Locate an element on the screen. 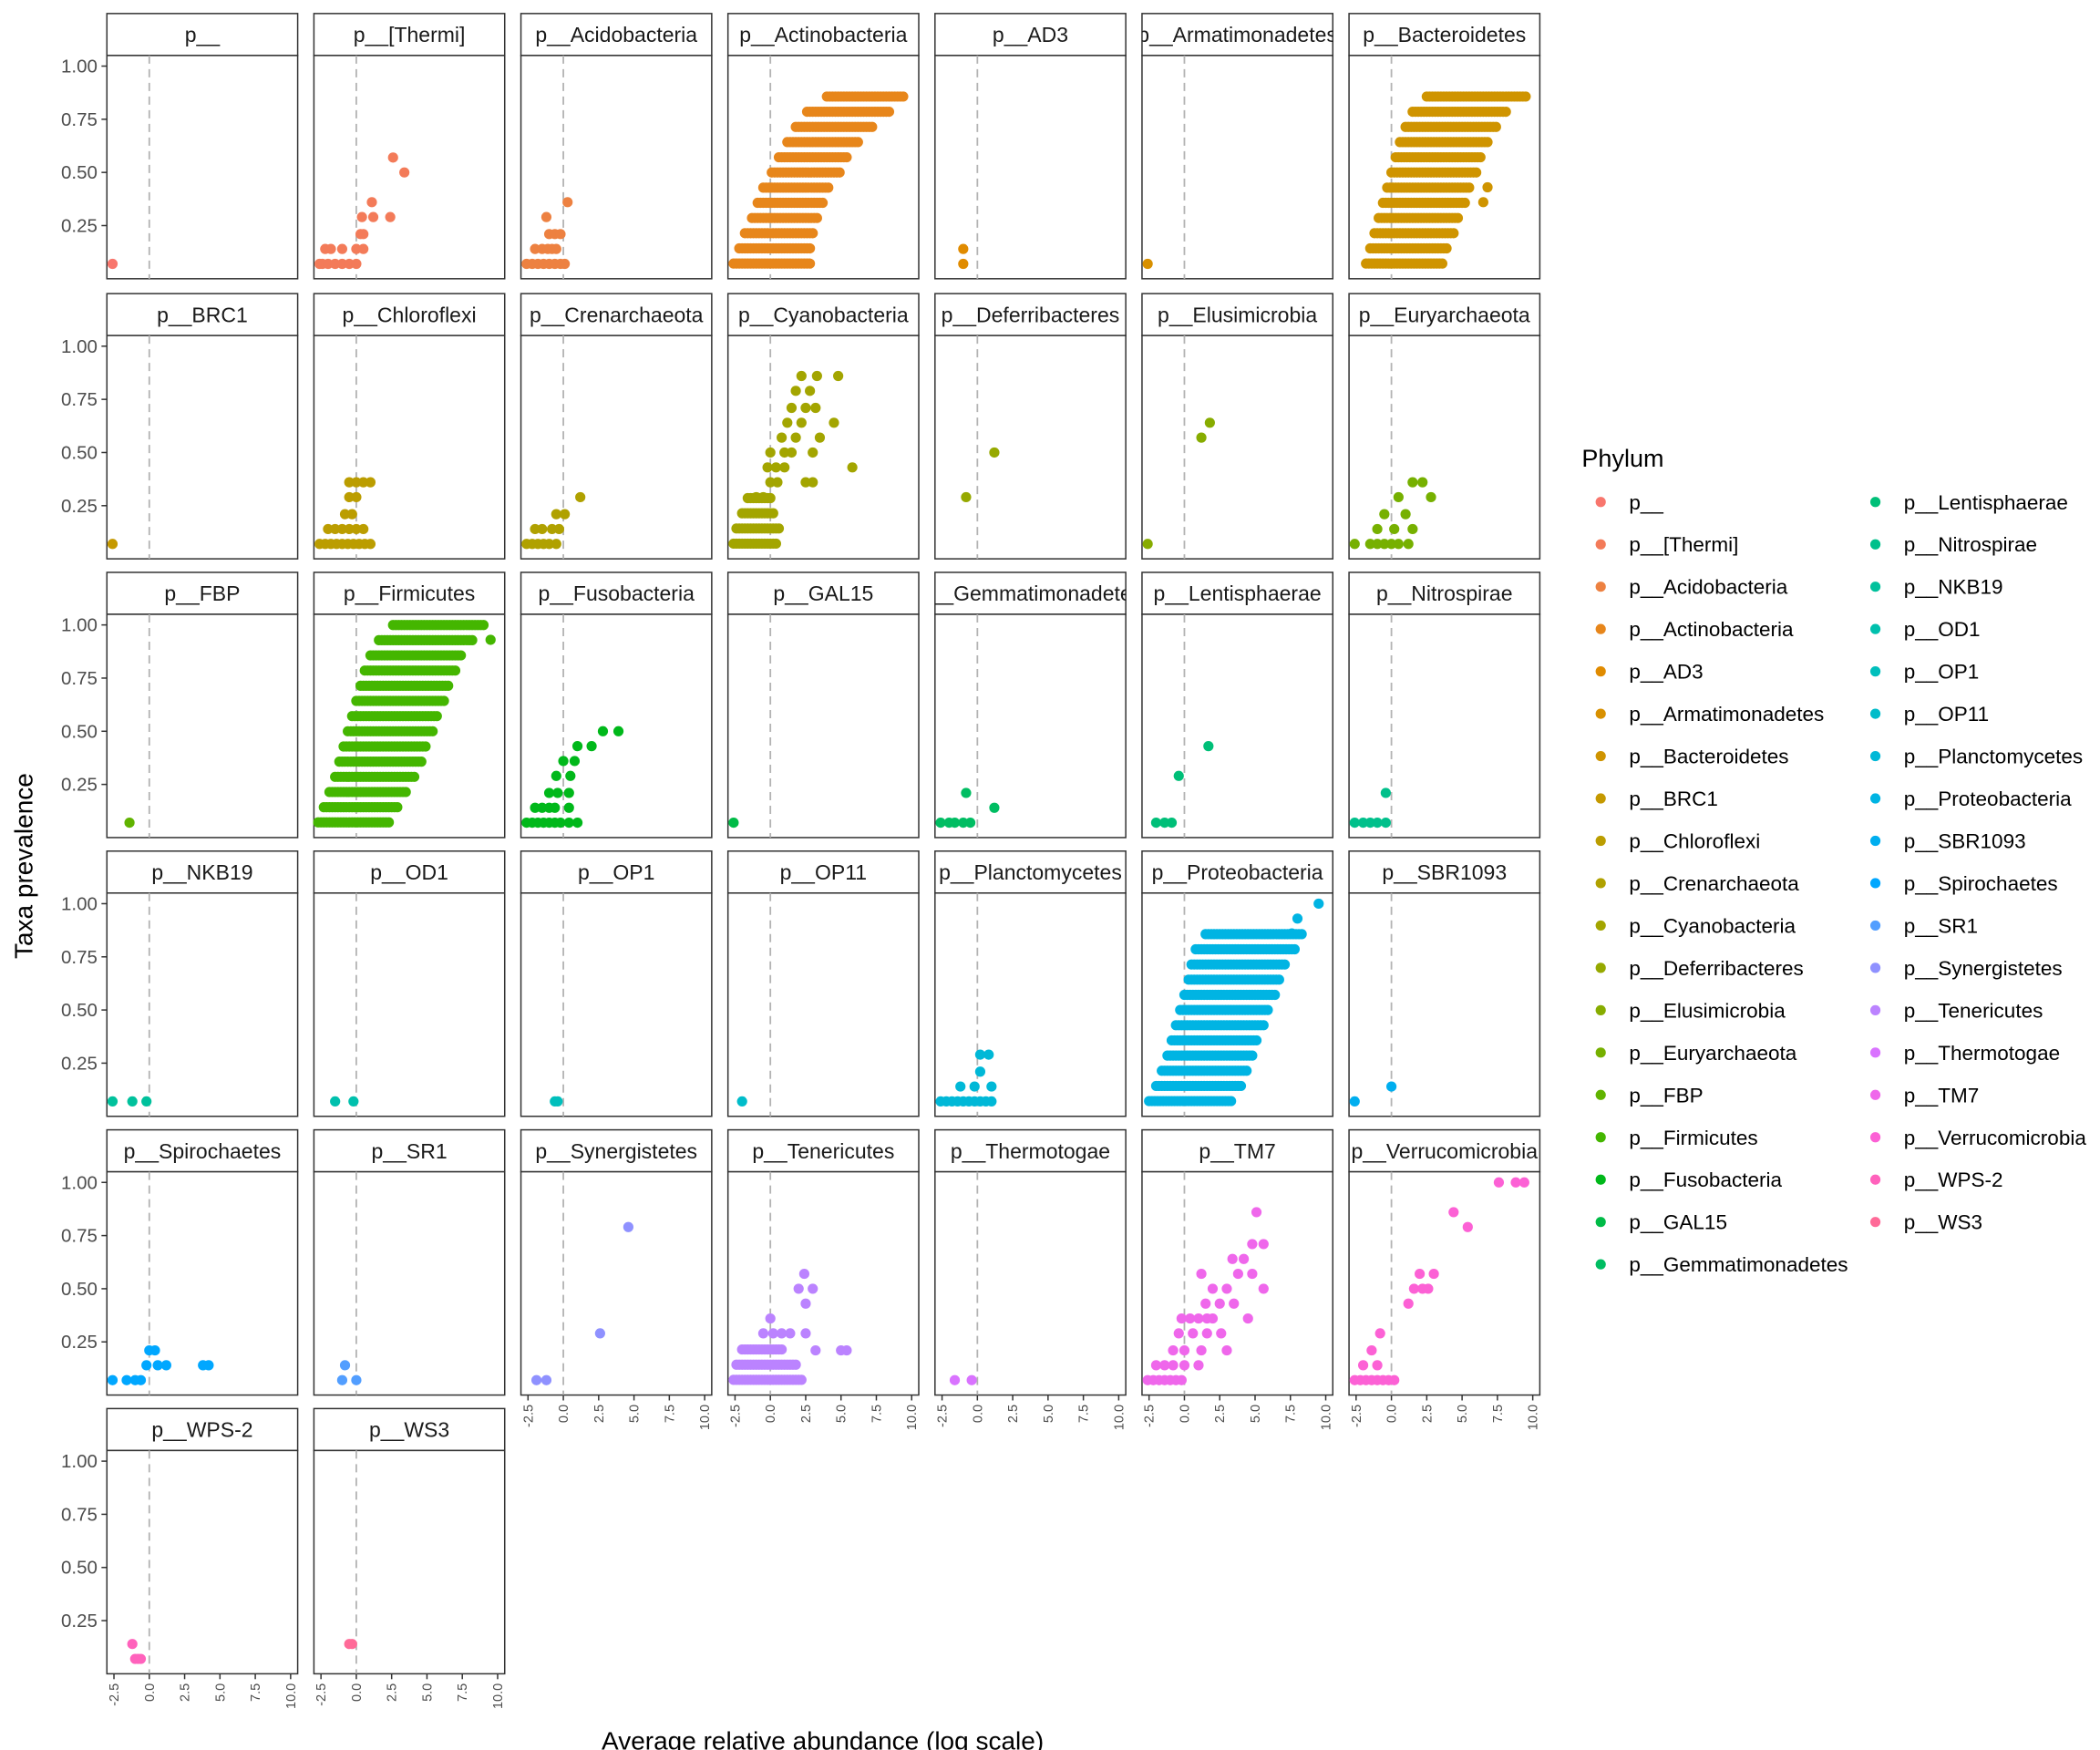 The height and width of the screenshot is (1750, 2100). legend-label: p__Cyanobacteria is located at coordinates (1712, 926).